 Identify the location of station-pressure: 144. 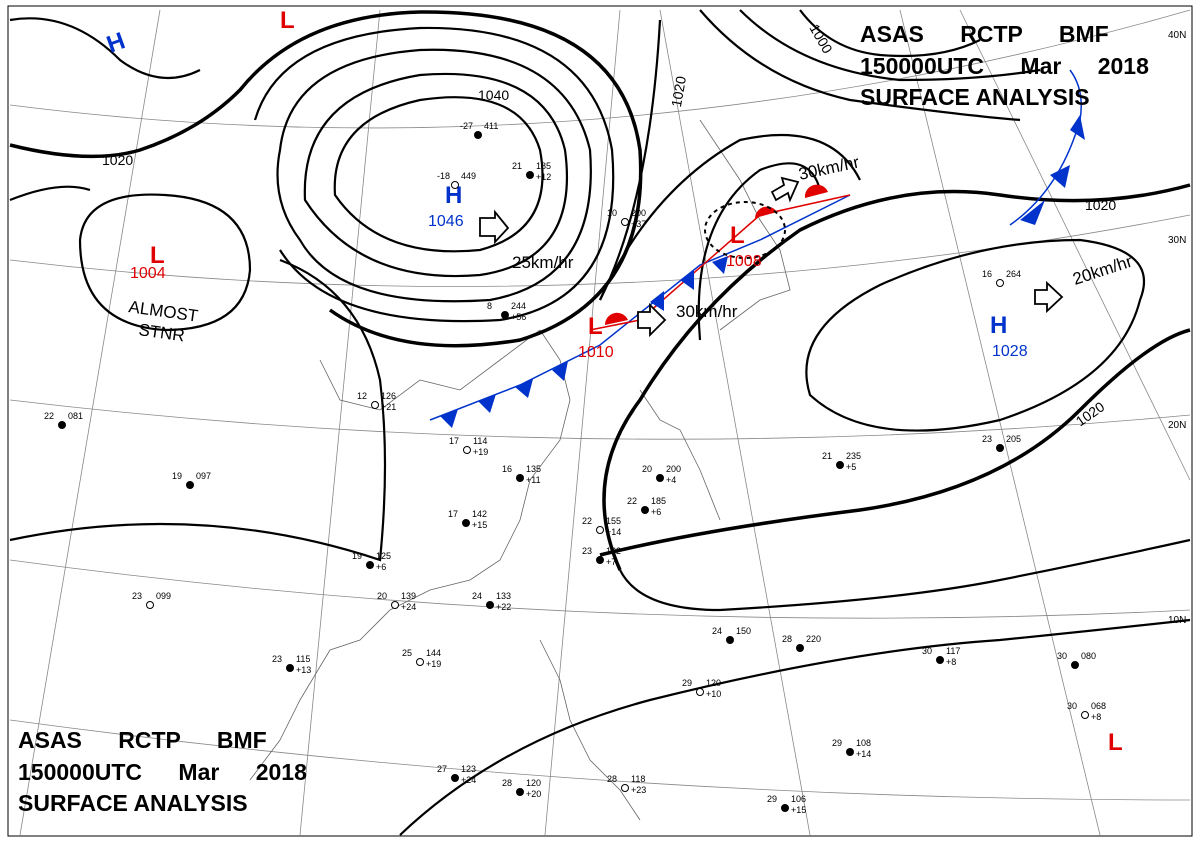
(433, 653).